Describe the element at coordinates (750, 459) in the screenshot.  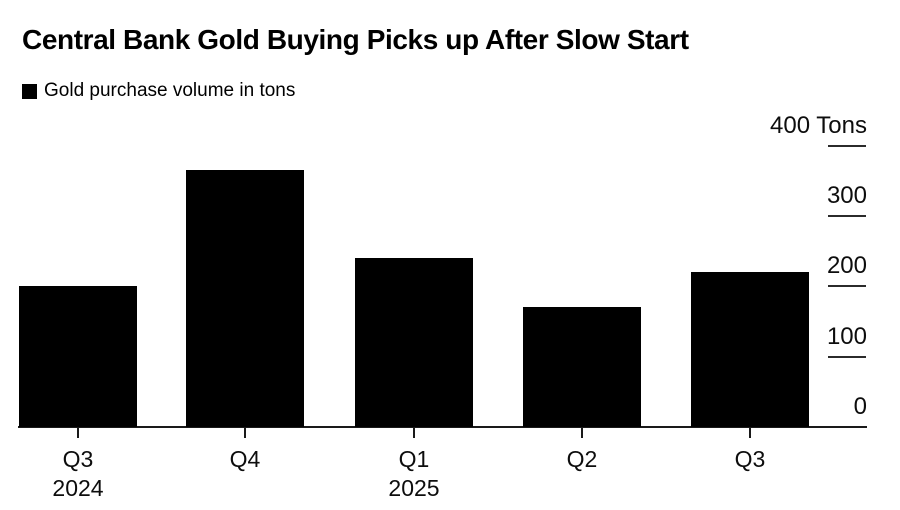
I see `x-axis-label-5-q3: Q3` at that location.